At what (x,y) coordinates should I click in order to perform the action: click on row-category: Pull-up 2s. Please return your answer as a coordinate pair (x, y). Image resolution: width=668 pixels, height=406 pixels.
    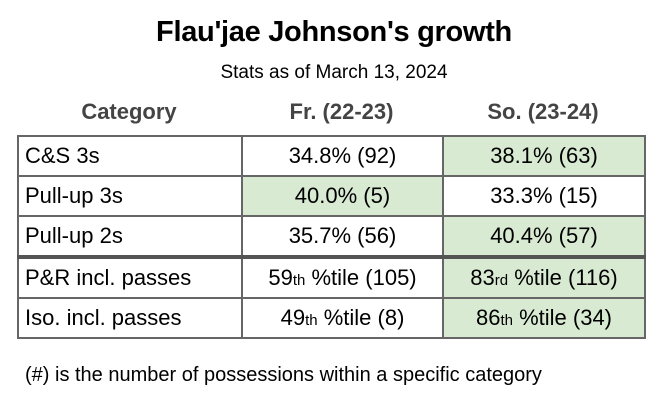
    Looking at the image, I should click on (130, 236).